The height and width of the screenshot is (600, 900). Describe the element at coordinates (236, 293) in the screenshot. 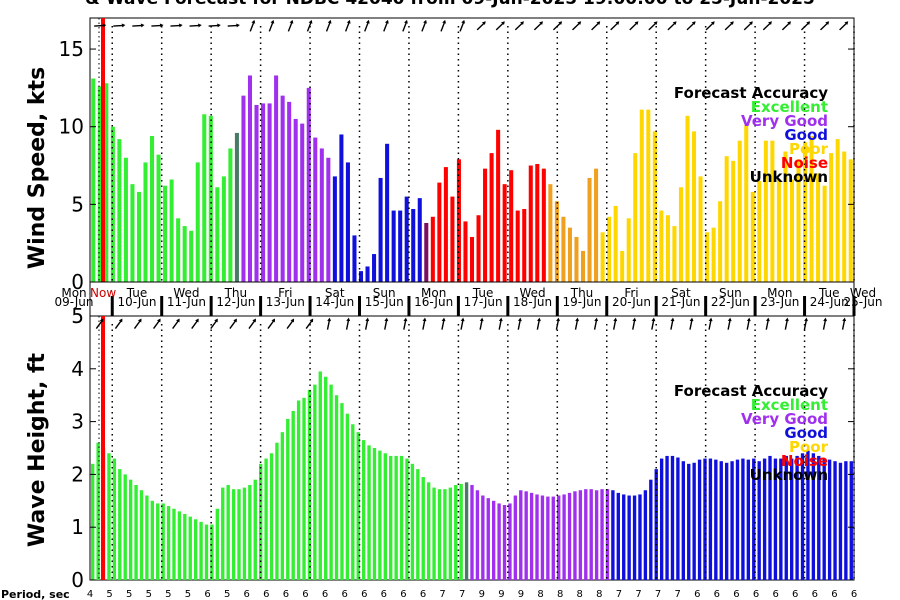

I see `day-name-label: Thu` at that location.